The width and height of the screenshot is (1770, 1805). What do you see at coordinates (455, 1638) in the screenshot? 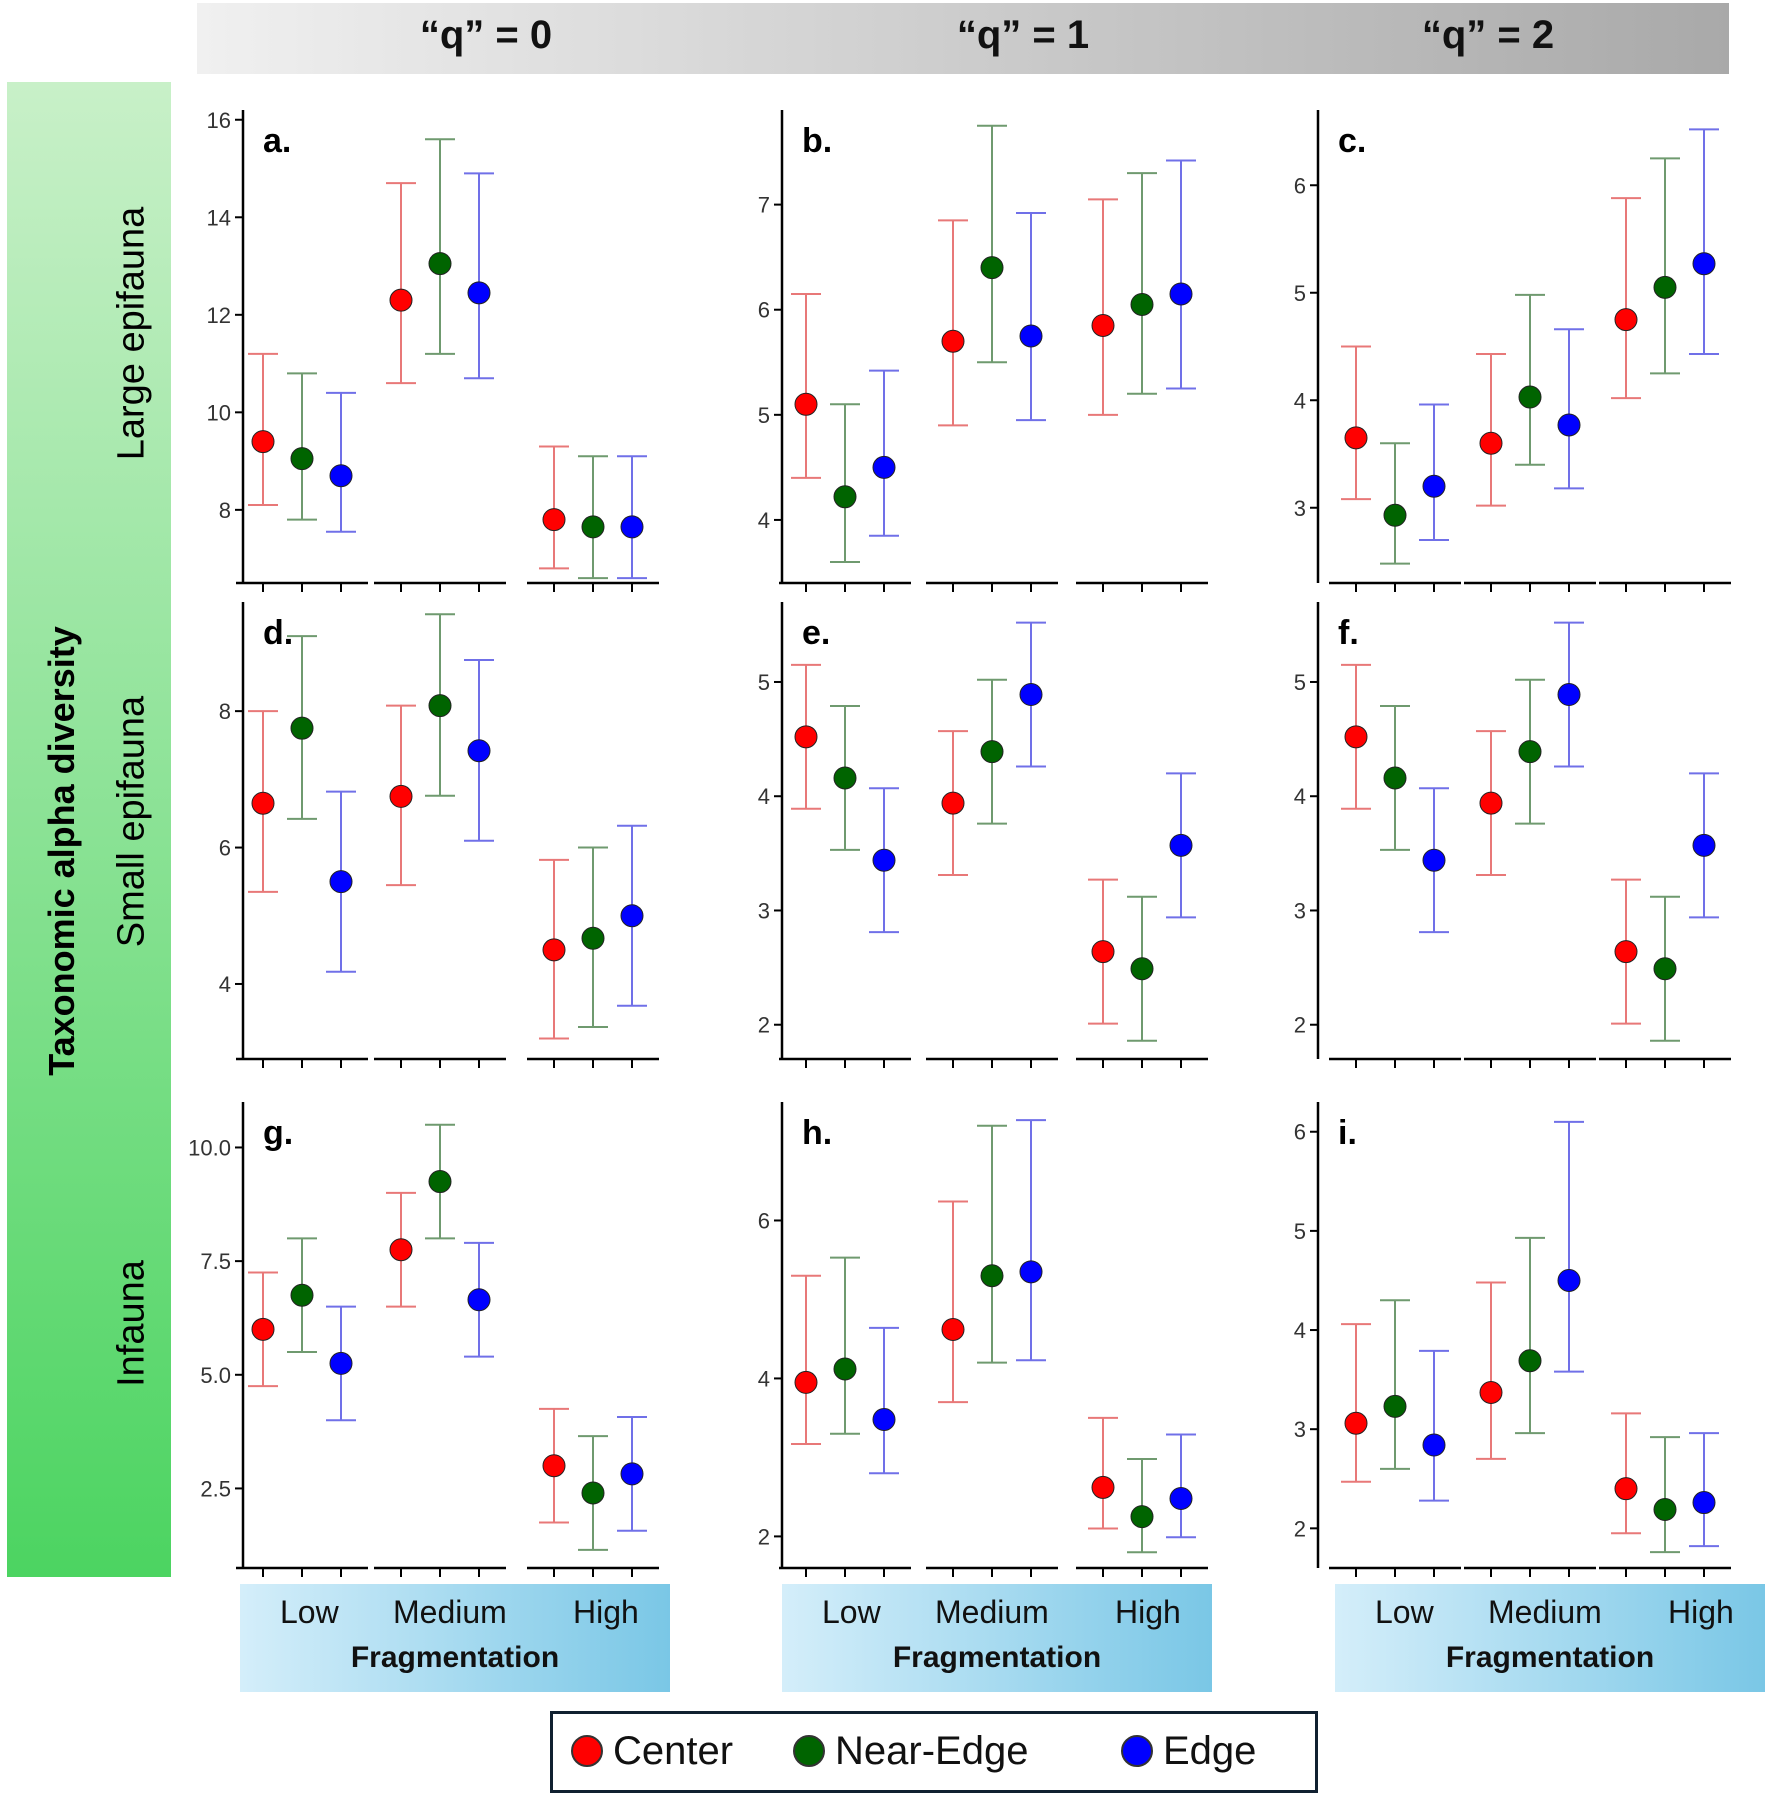
I see `fragmentation-axis-box-1: Low Medium High Fragmentation` at bounding box center [455, 1638].